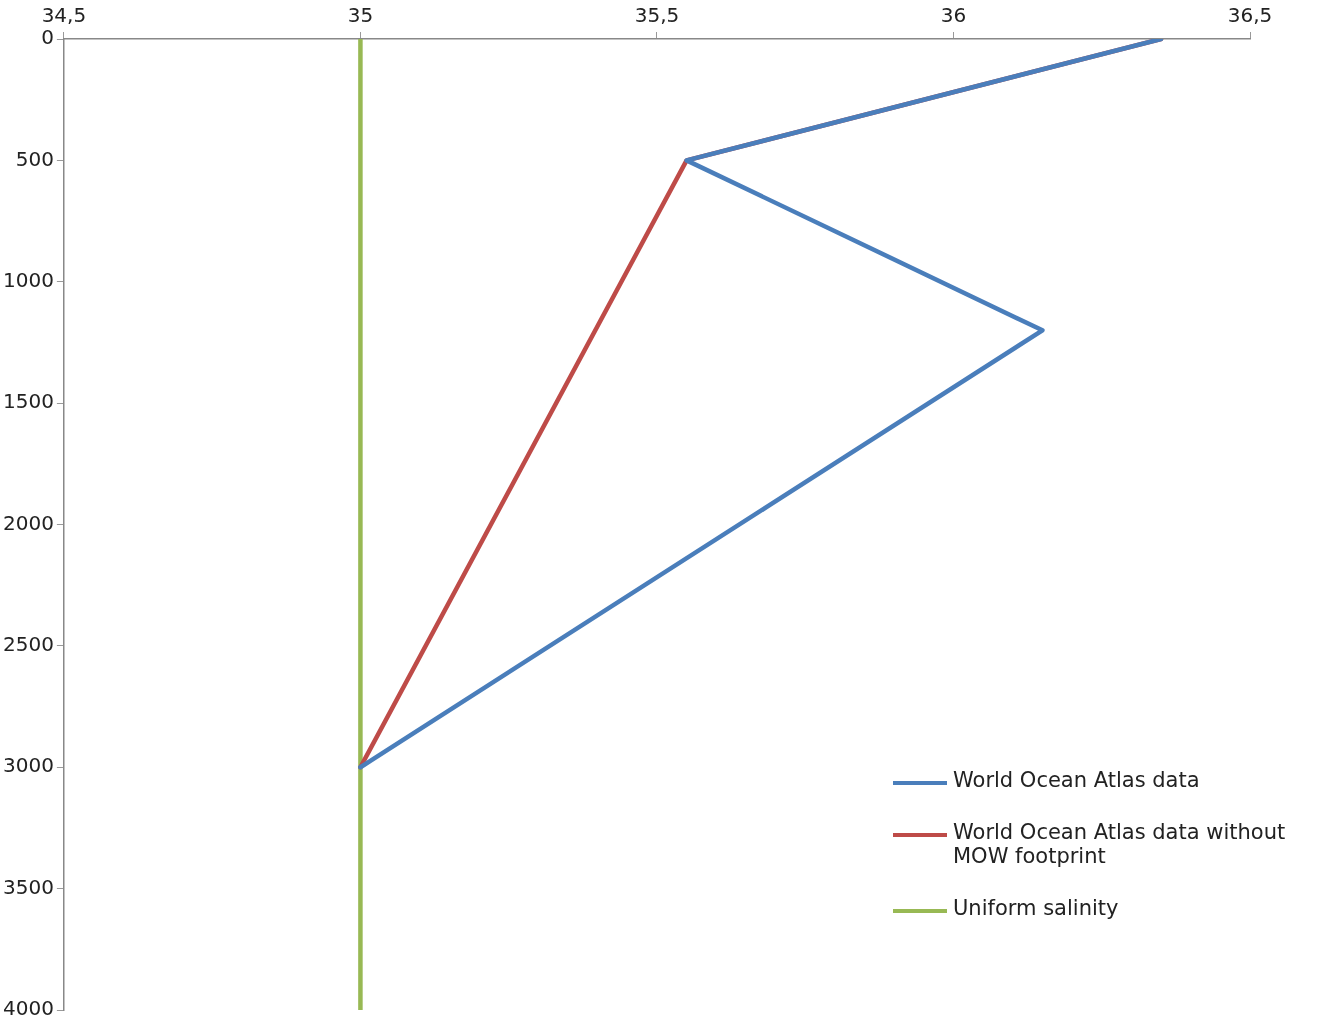 The height and width of the screenshot is (1025, 1332). What do you see at coordinates (28, 886) in the screenshot?
I see `y-tick-label: 3500` at bounding box center [28, 886].